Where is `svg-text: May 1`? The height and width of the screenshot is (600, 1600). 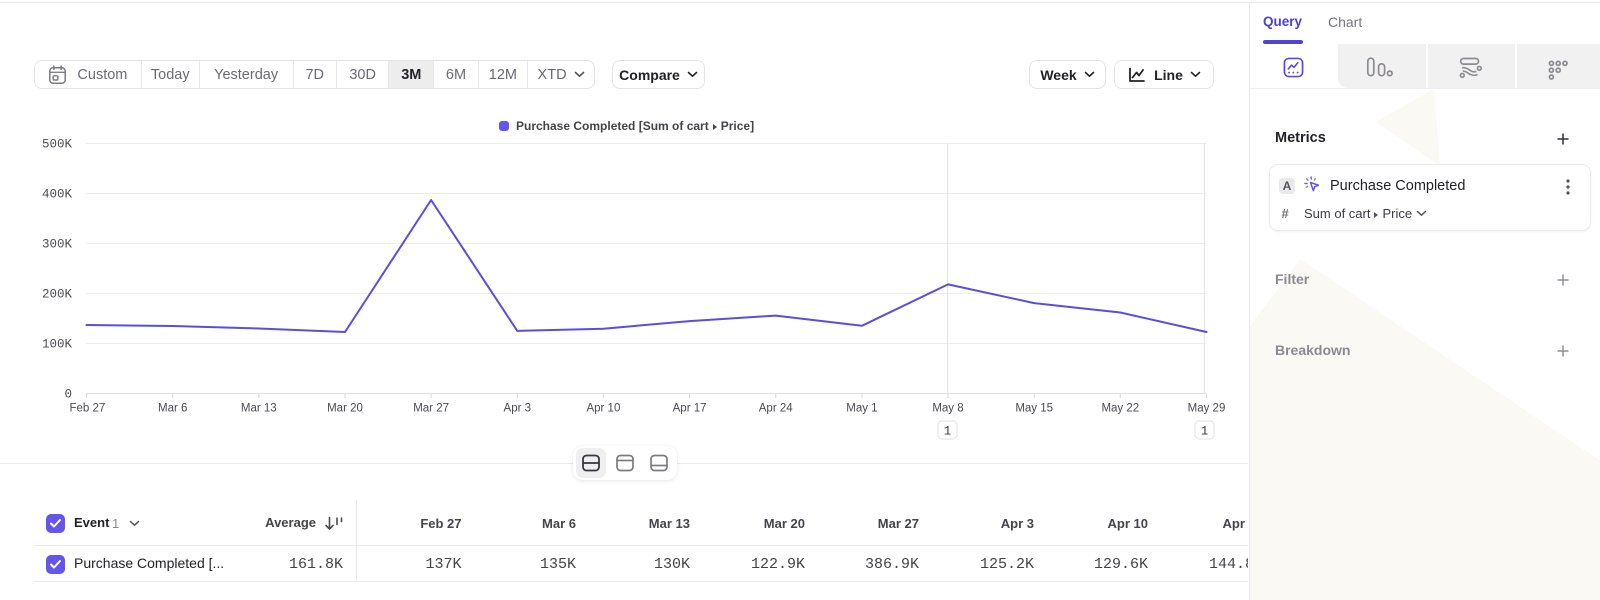
svg-text: May 1 is located at coordinates (861, 409).